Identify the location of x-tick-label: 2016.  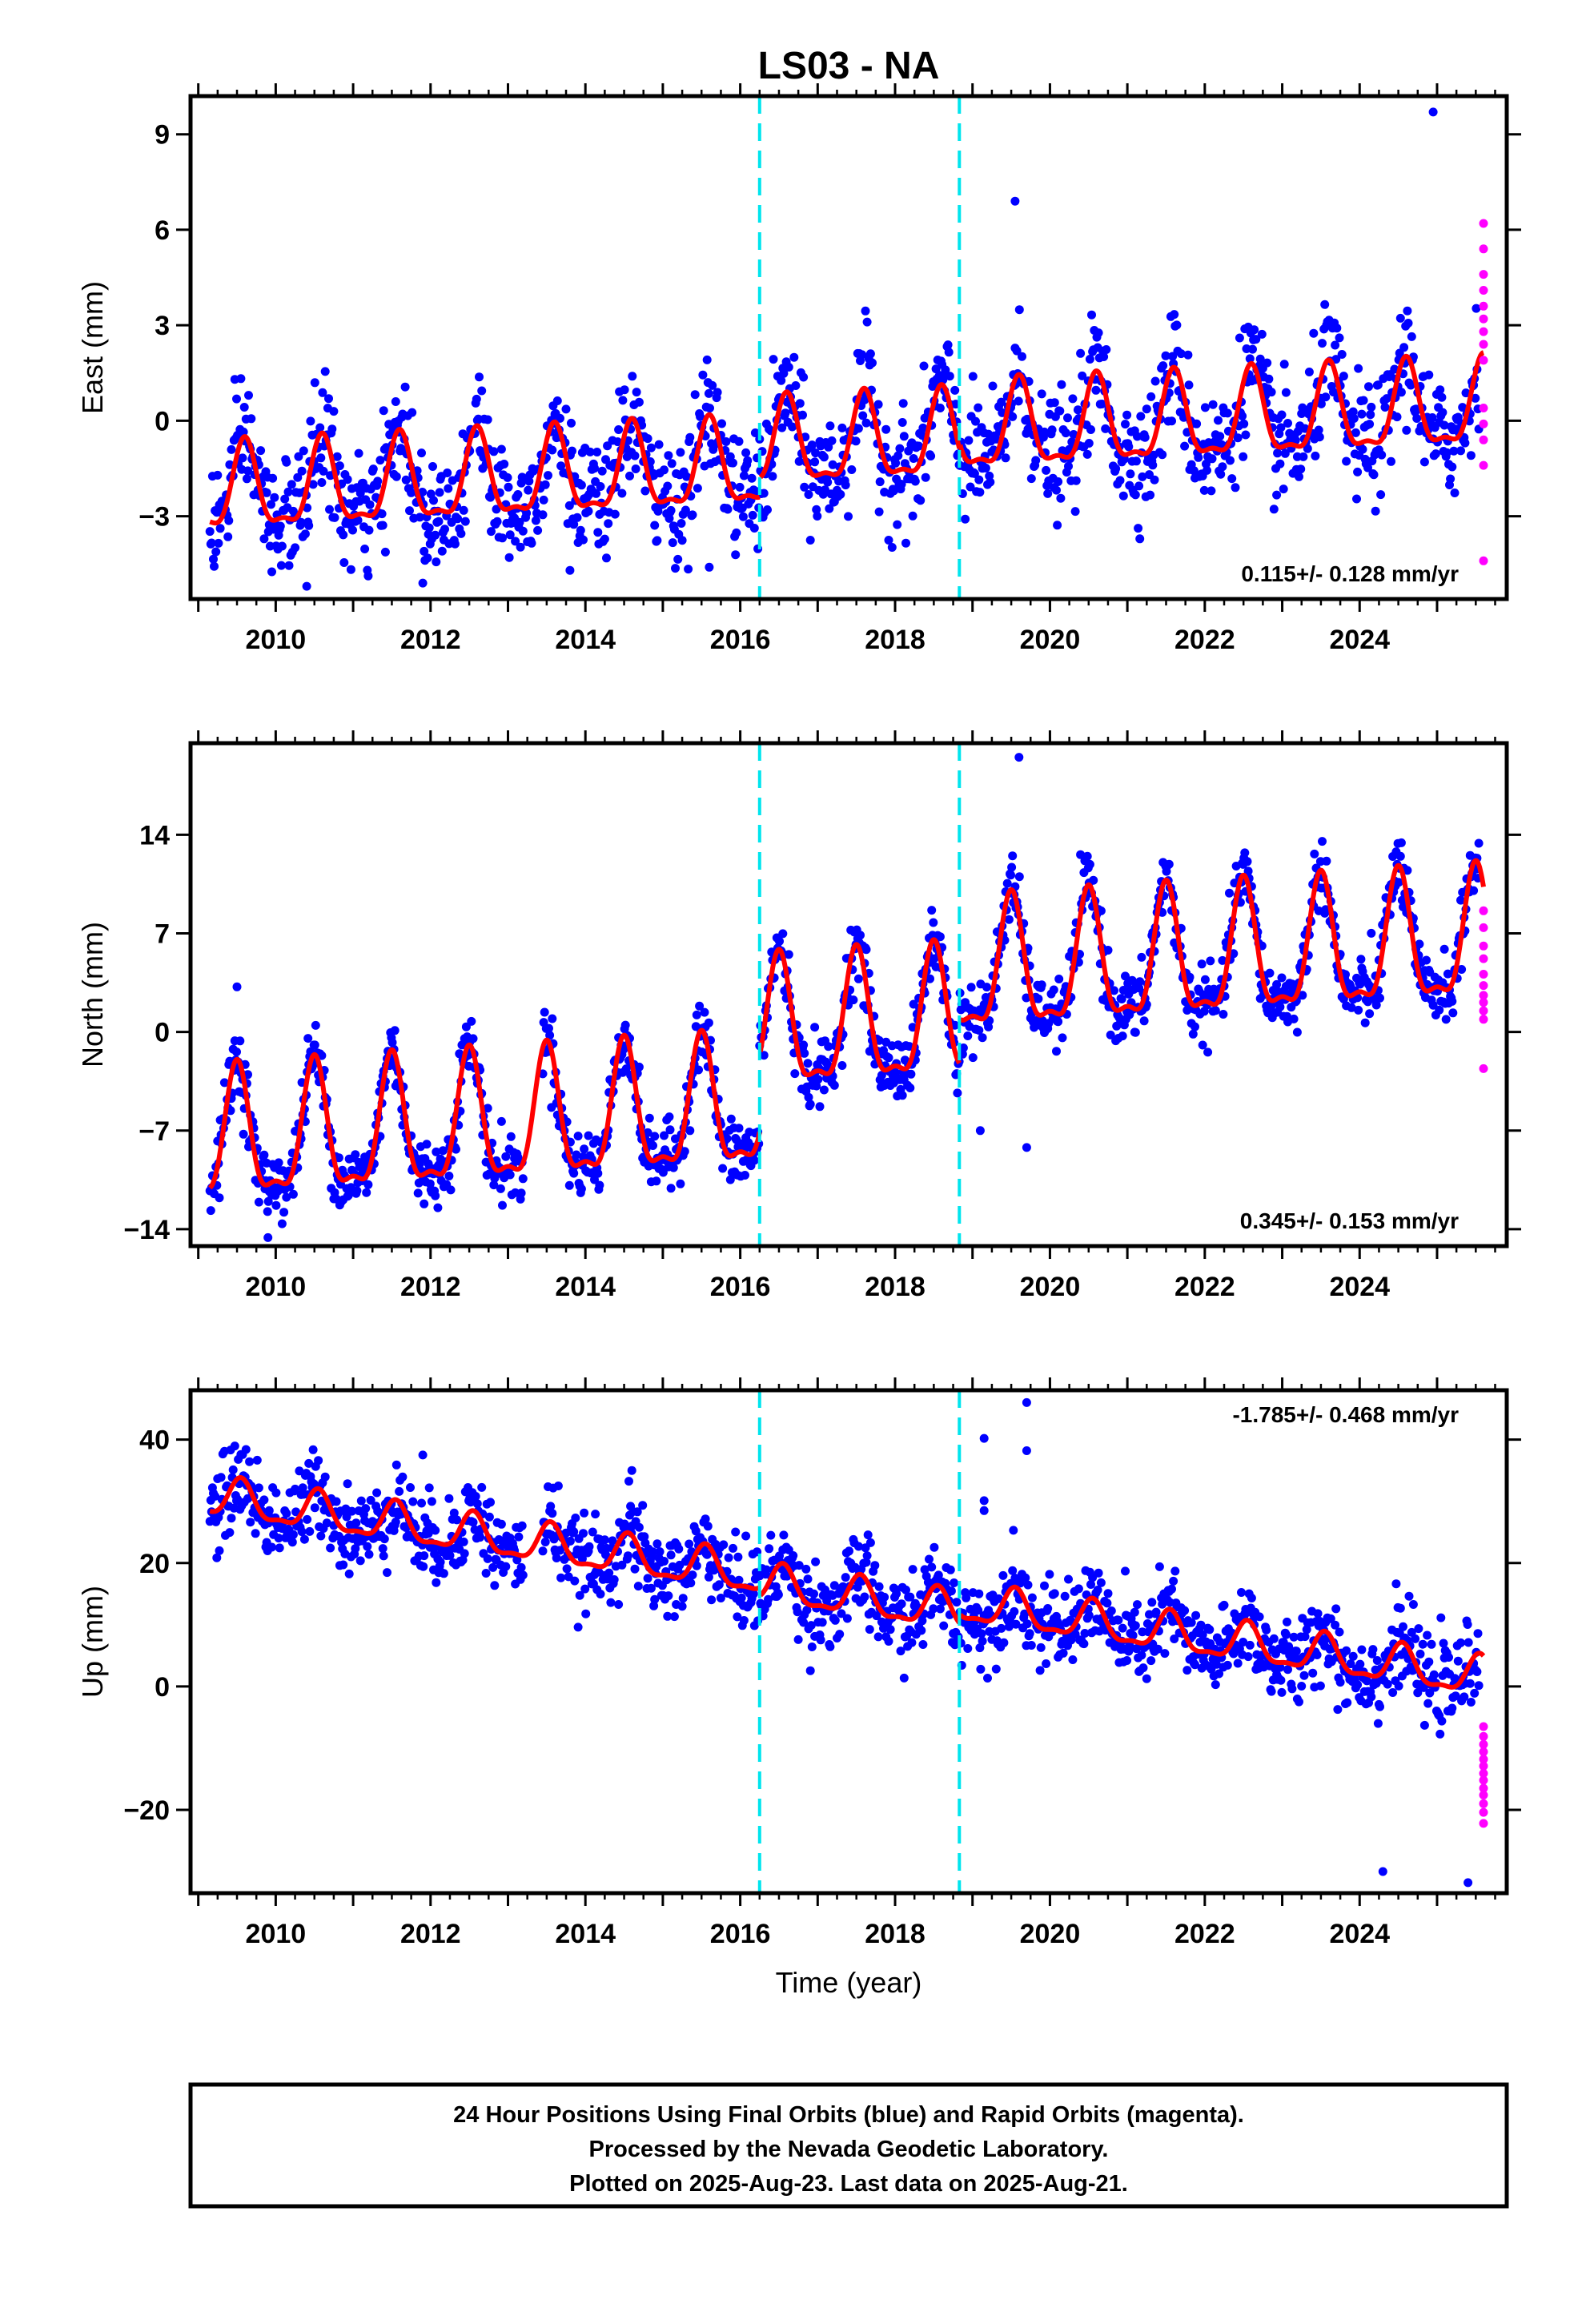
(740, 640).